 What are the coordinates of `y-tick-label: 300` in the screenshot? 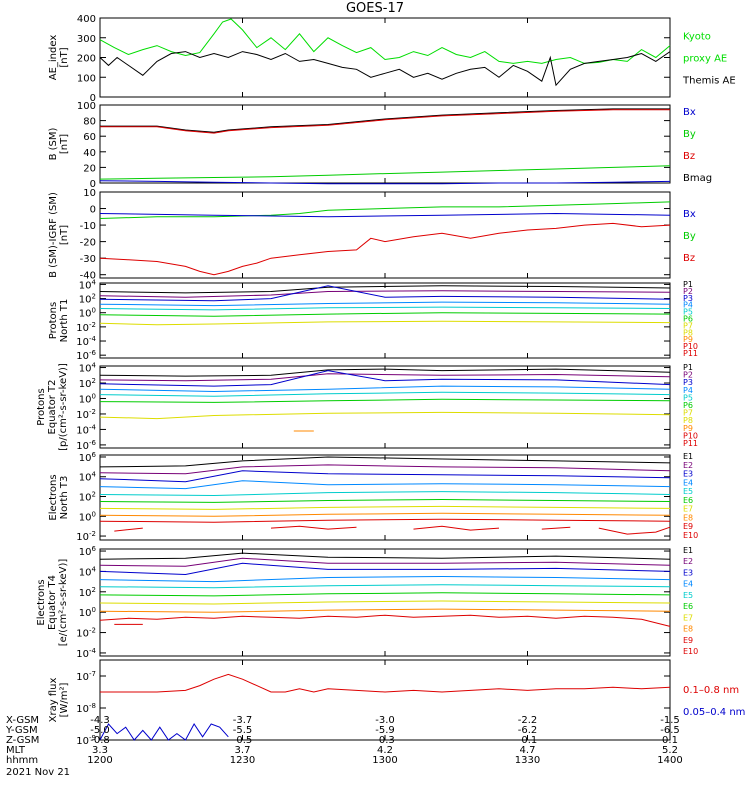 It's located at (86, 39).